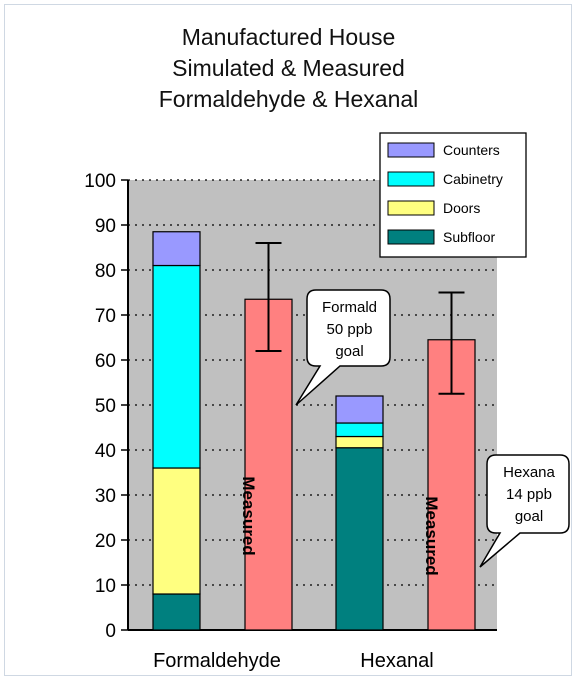  Describe the element at coordinates (473, 179) in the screenshot. I see `legend-label-cabinetry: Cabinetry` at that location.